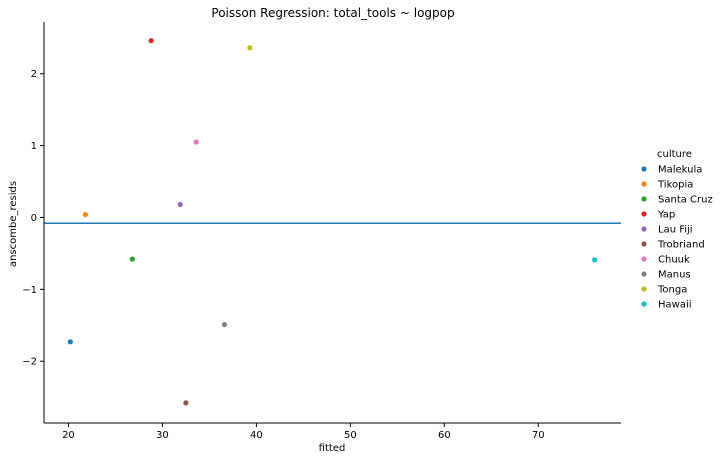 The height and width of the screenshot is (460, 720). I want to click on data-point-chuuk, so click(196, 142).